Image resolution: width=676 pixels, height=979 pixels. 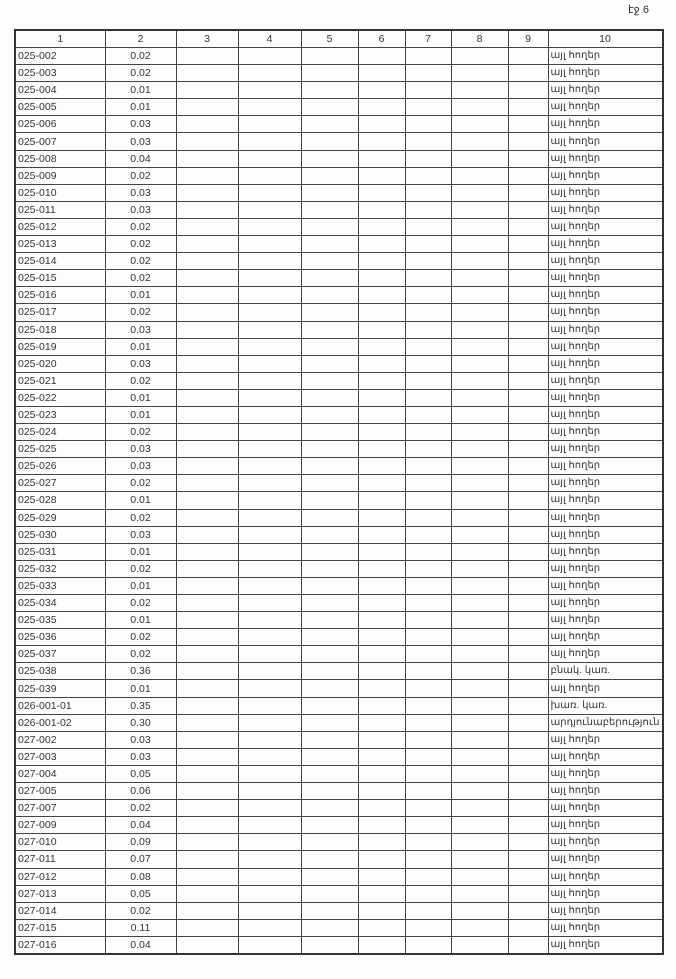 What do you see at coordinates (60, 500) in the screenshot?
I see `parcel-code: 025-028` at bounding box center [60, 500].